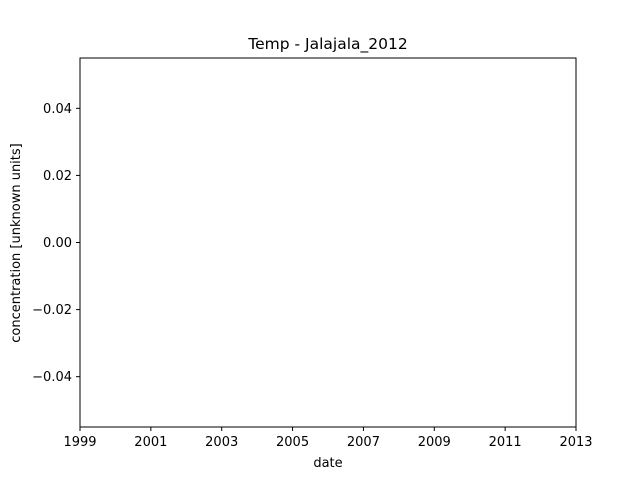 Image resolution: width=640 pixels, height=480 pixels. Describe the element at coordinates (505, 442) in the screenshot. I see `x-tick-label: 2011` at that location.